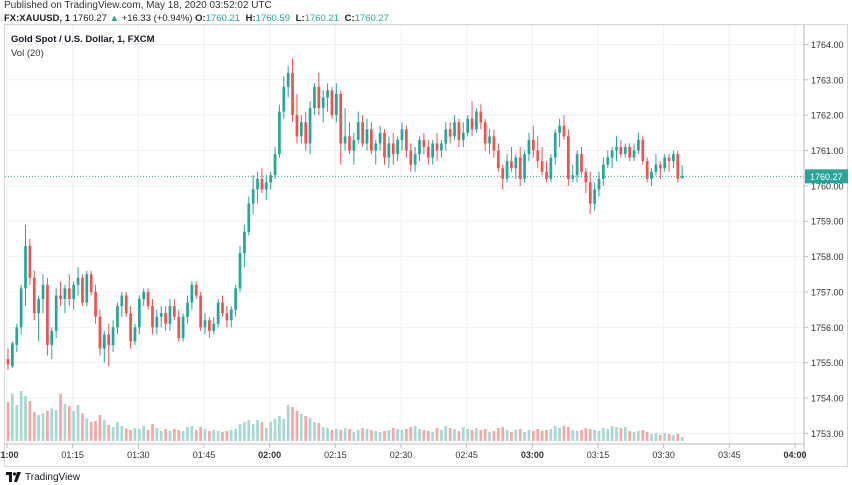  I want to click on close-value: 1760.27, so click(371, 18).